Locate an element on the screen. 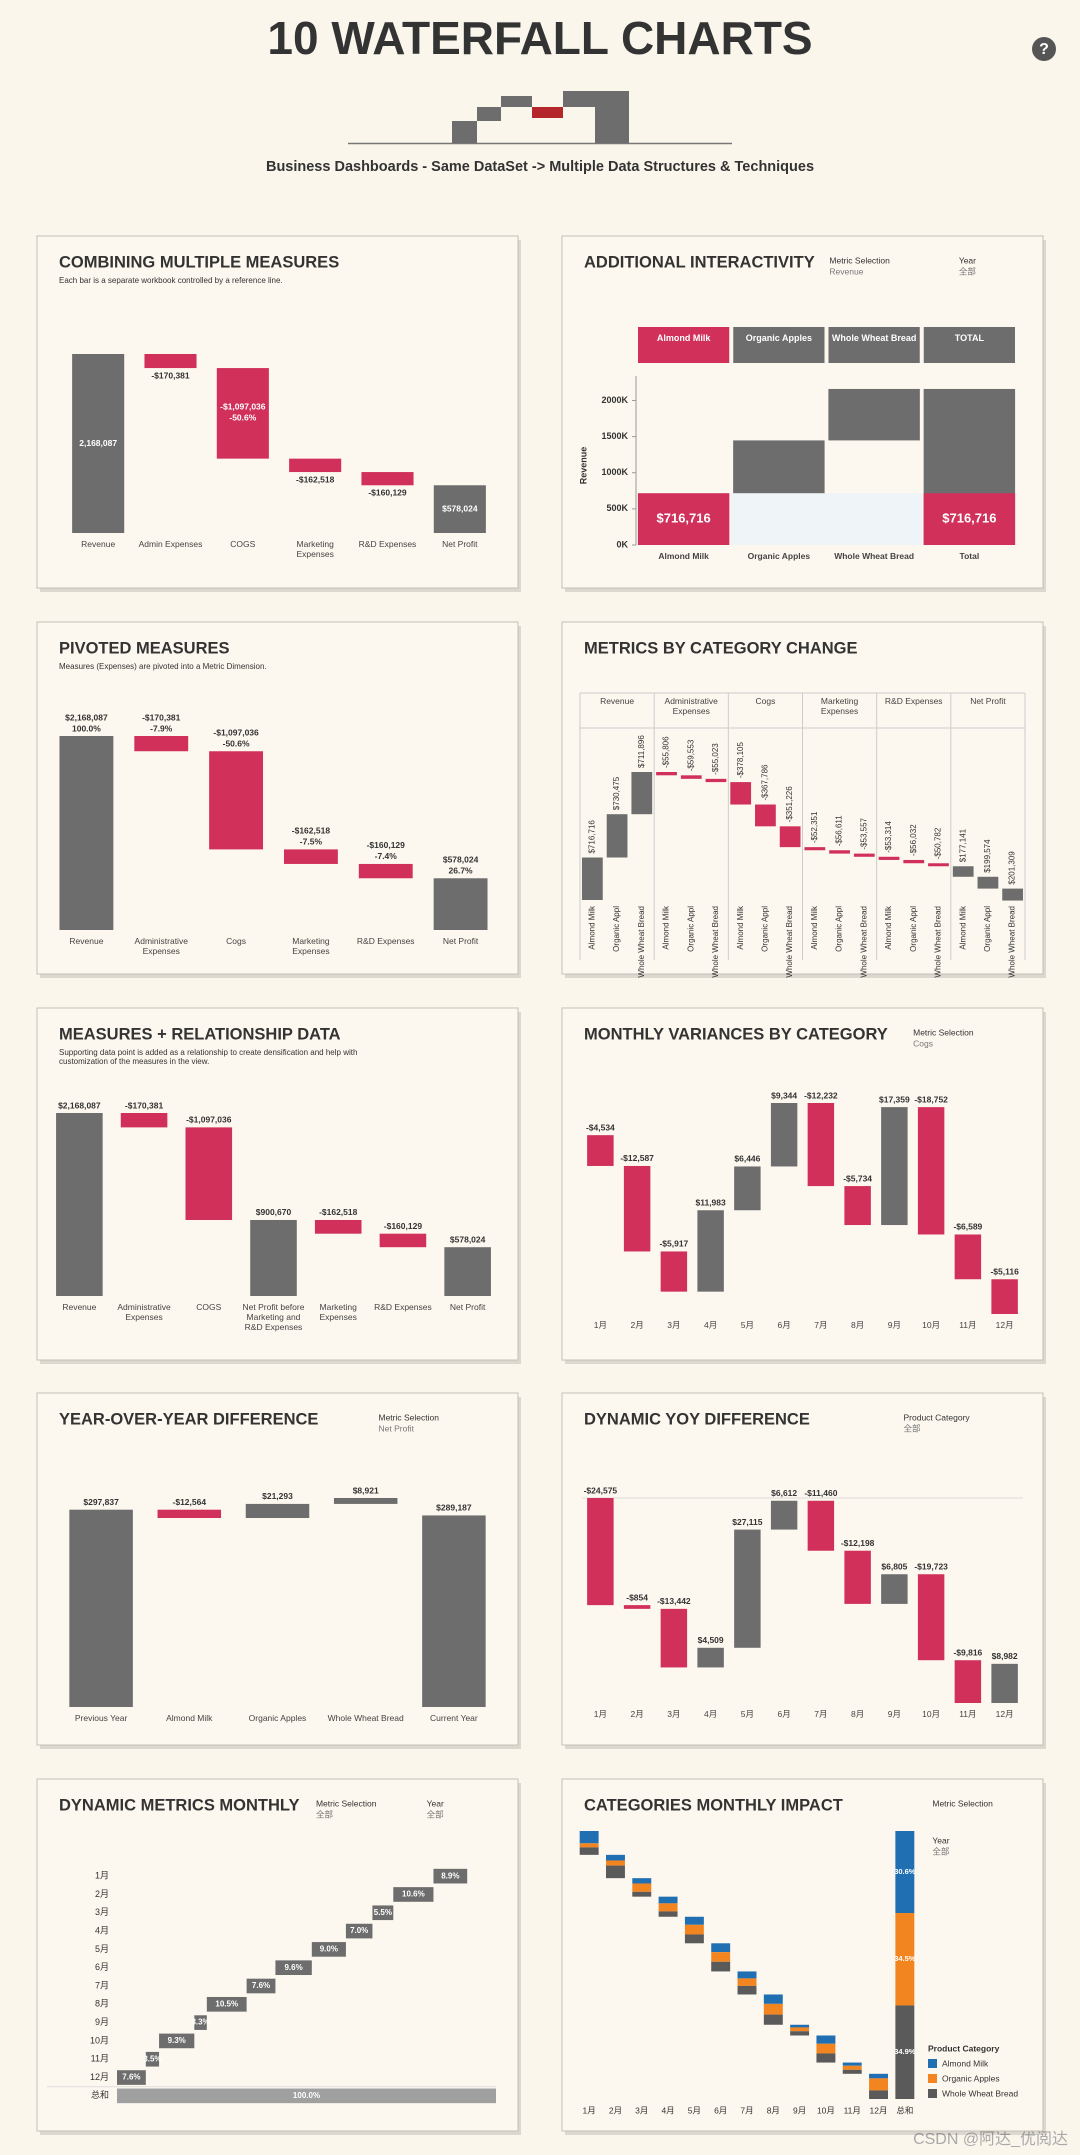  y-tick-label: 4月 is located at coordinates (102, 1930).